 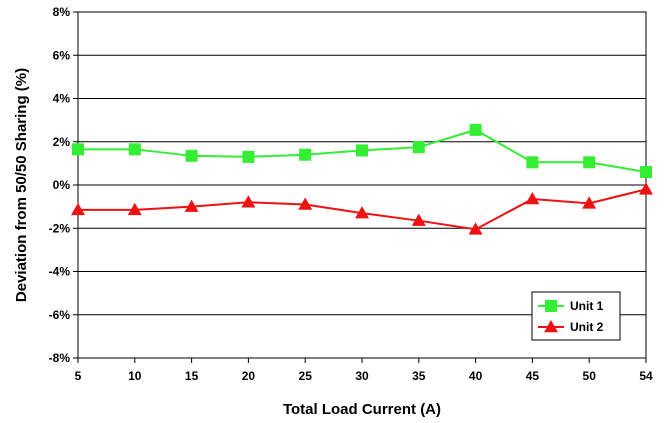 What do you see at coordinates (249, 376) in the screenshot?
I see `x-tick-label: 20` at bounding box center [249, 376].